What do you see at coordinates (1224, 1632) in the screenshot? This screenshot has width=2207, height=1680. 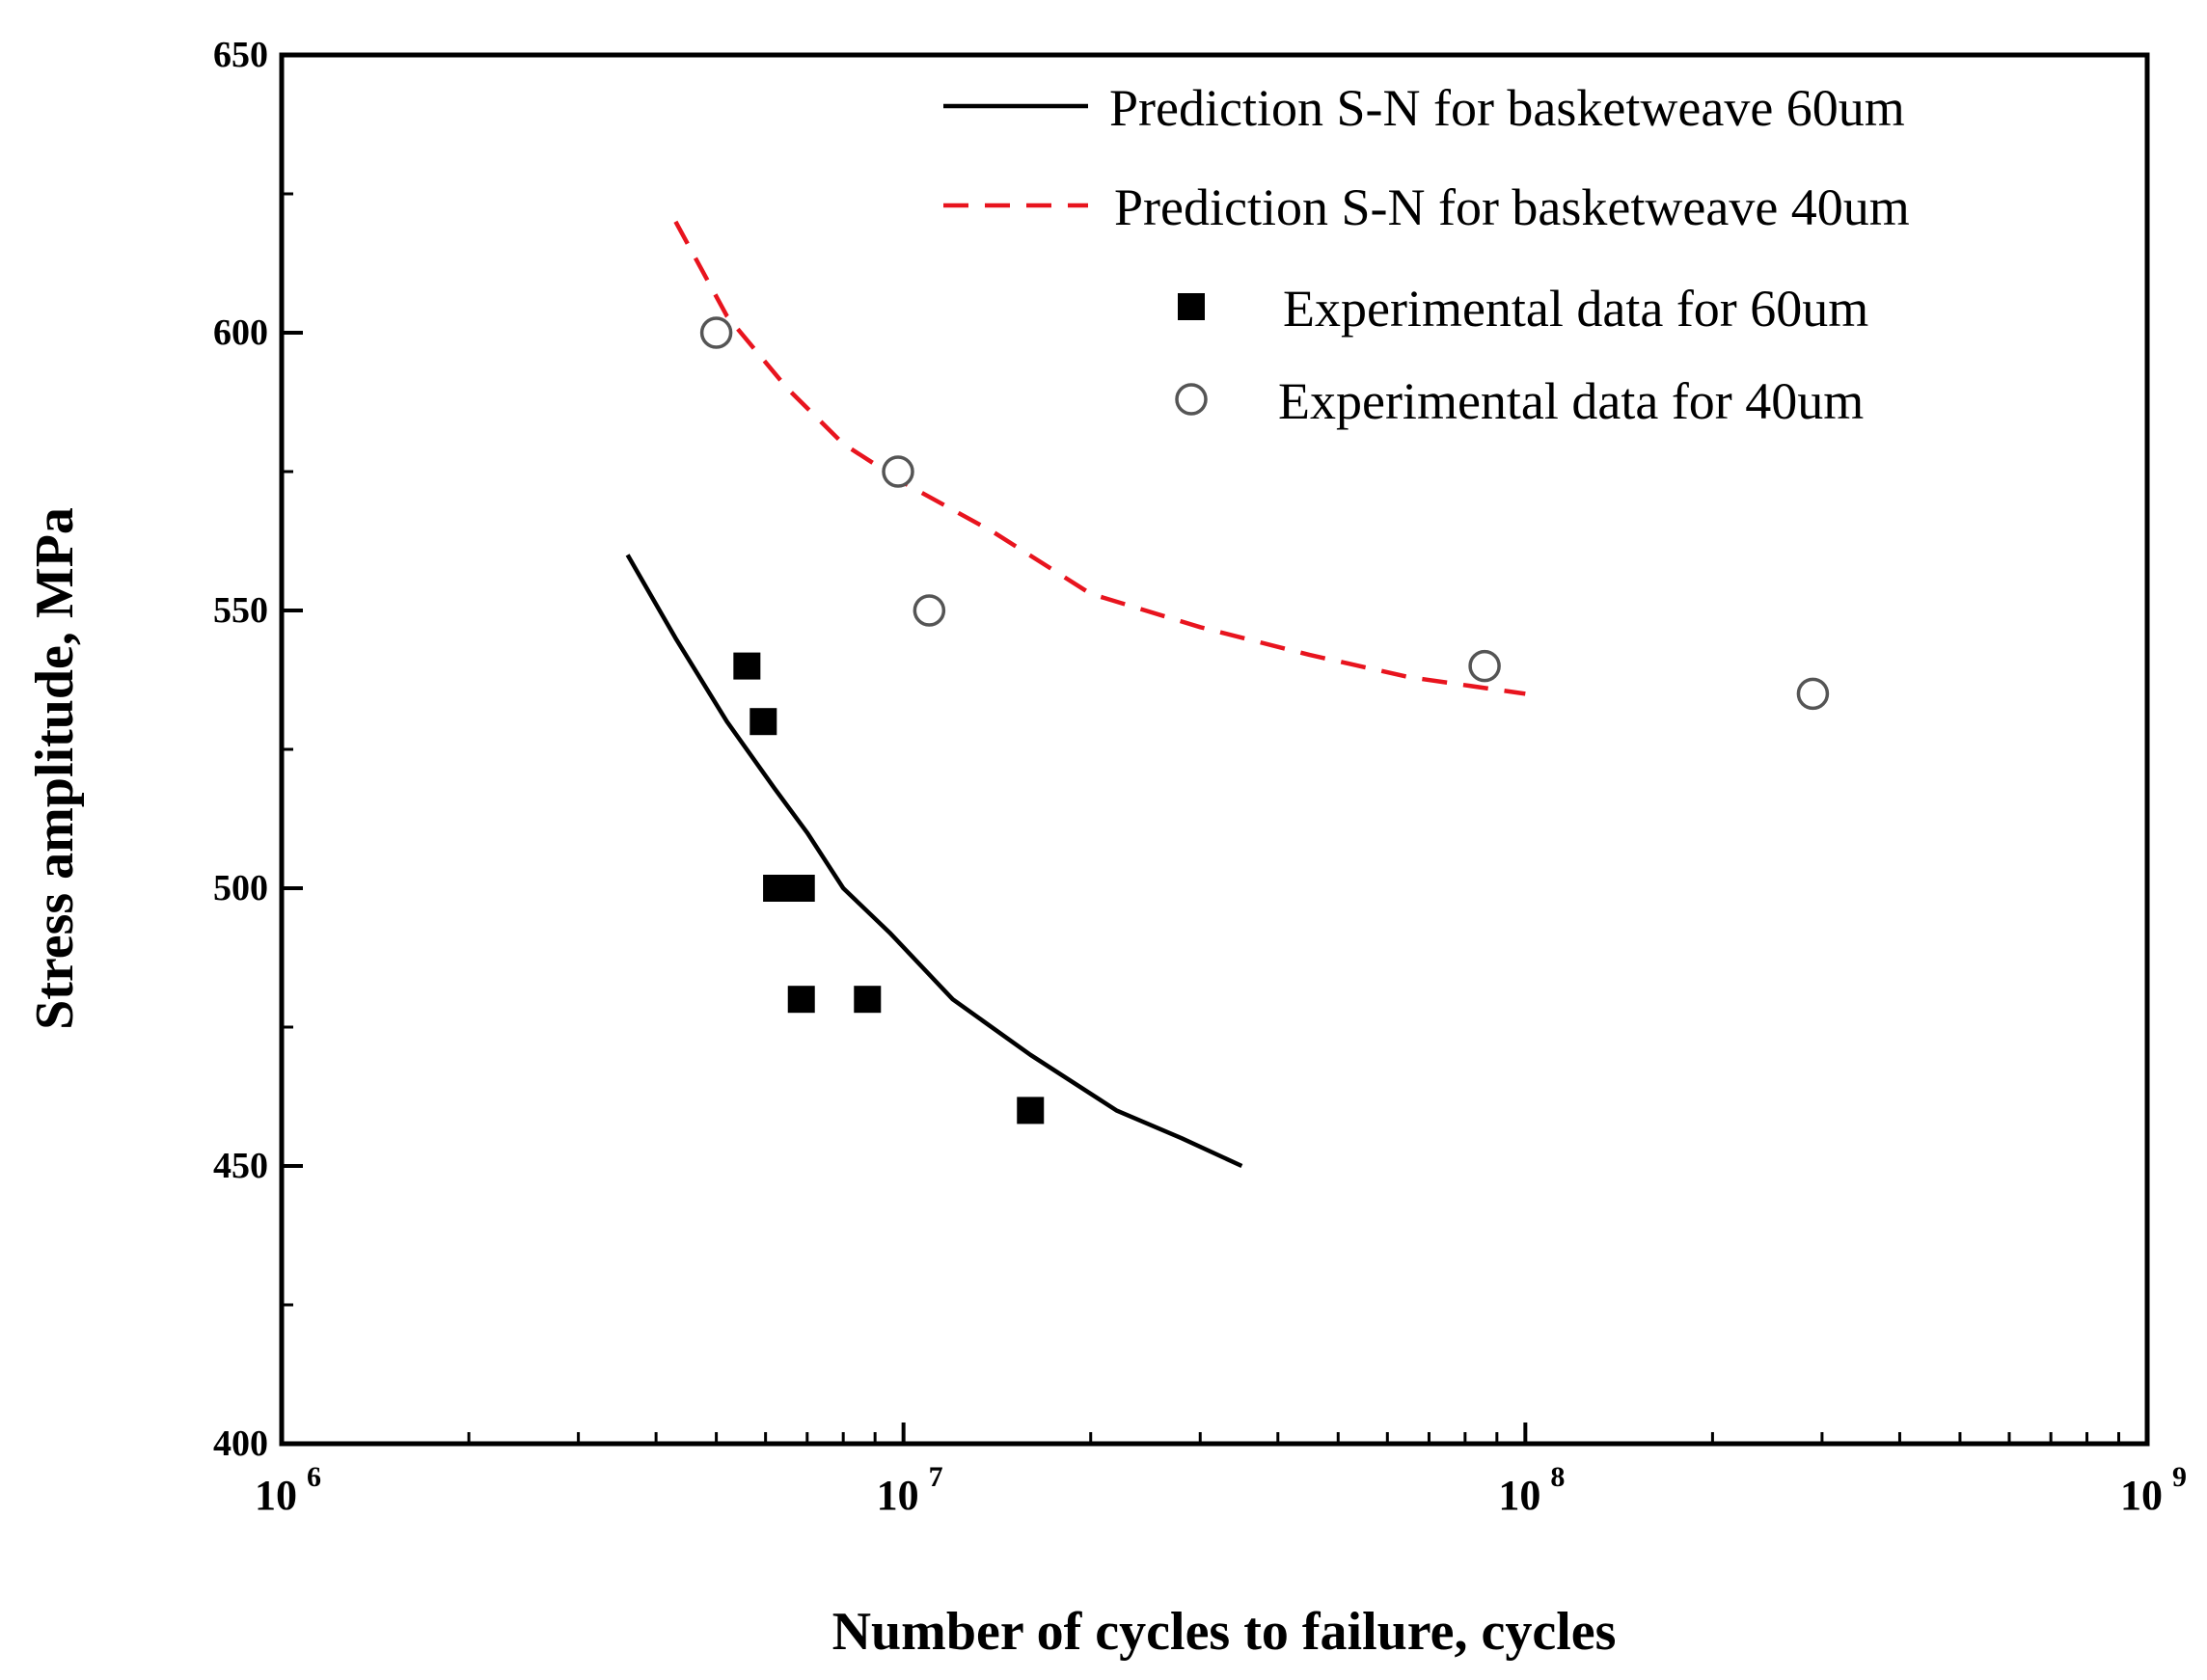 I see `x-axis-label: Number of cycles to failure, cycles` at bounding box center [1224, 1632].